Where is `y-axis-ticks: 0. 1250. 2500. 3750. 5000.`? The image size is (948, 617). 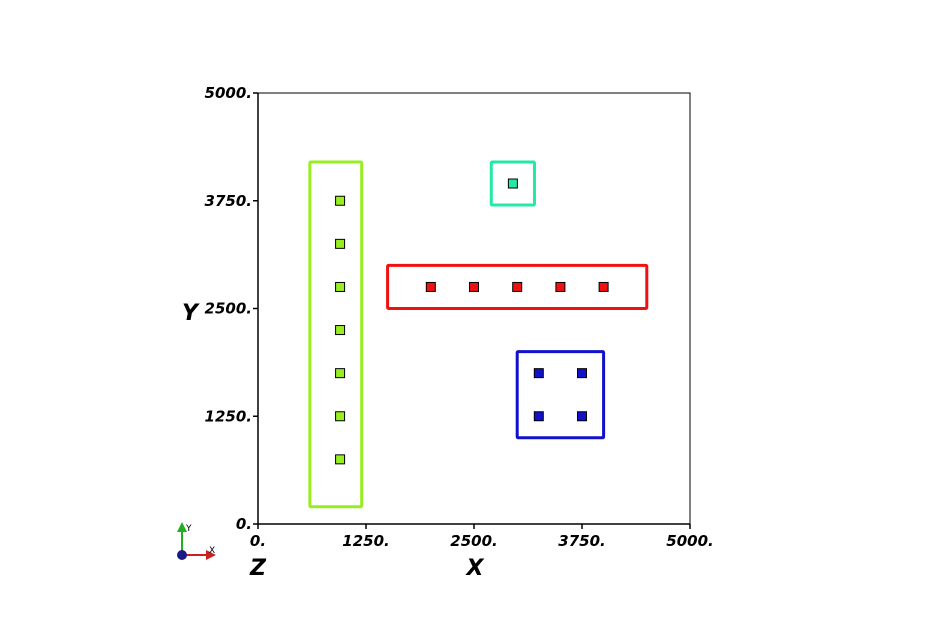 y-axis-ticks: 0. 1250. 2500. 3750. 5000. is located at coordinates (231, 308).